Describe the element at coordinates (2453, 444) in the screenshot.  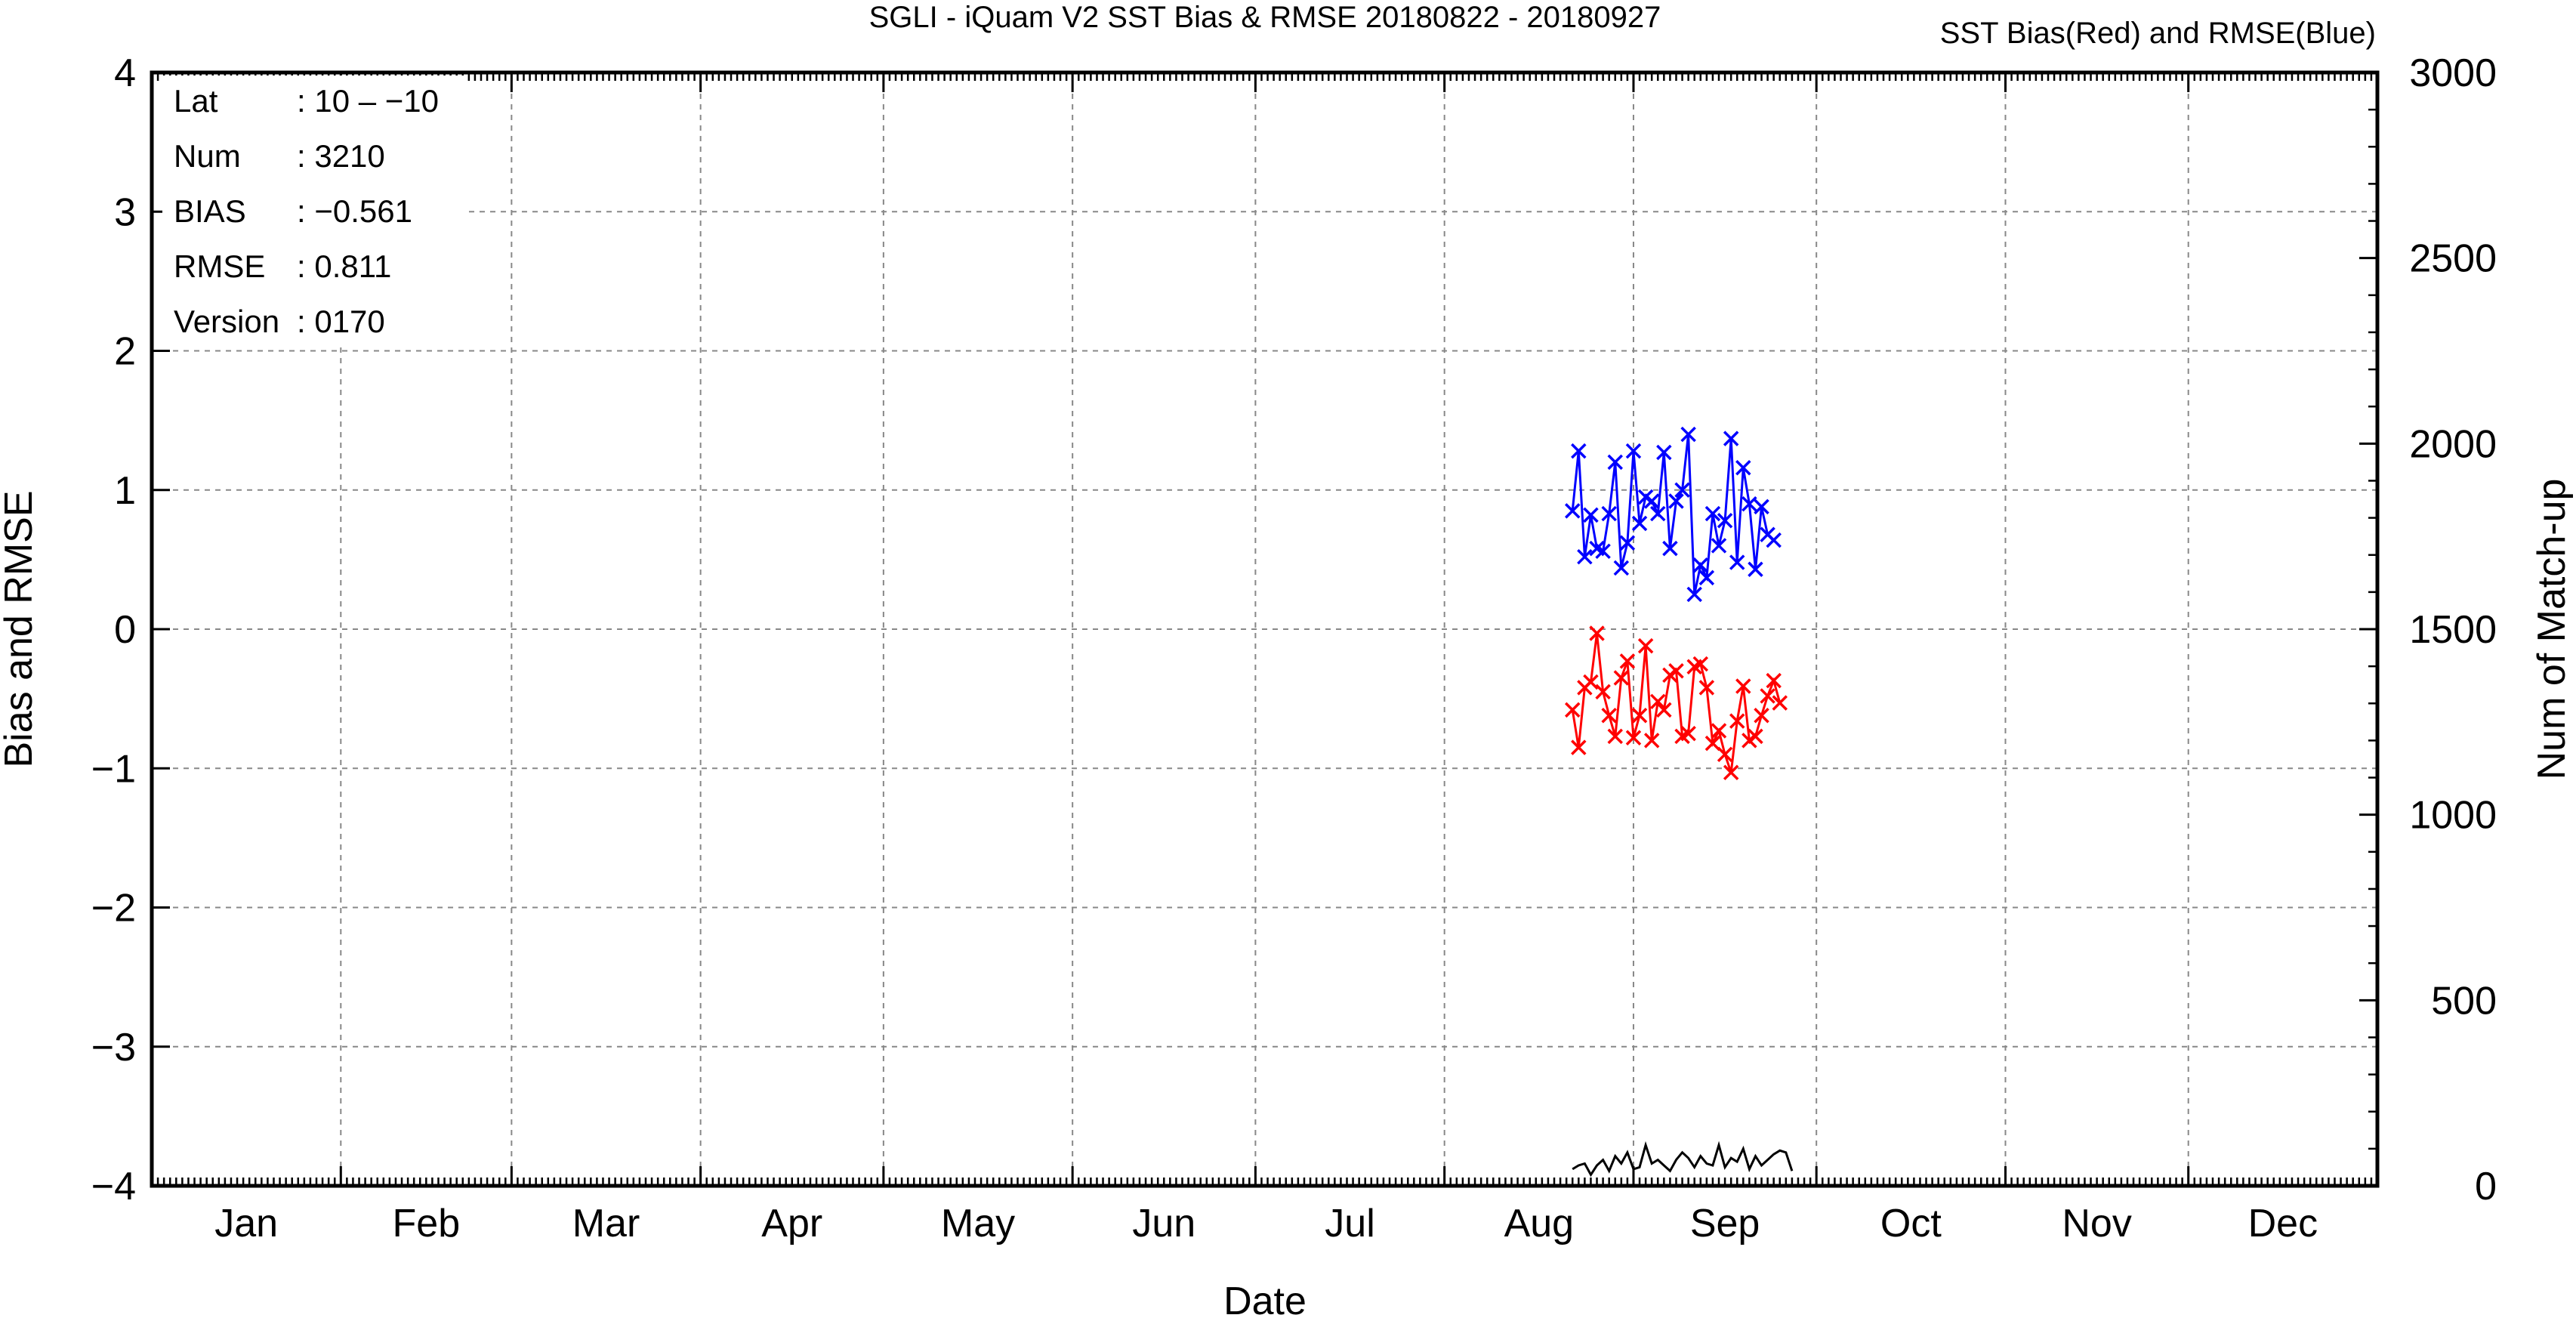
I see `y2-tick-label: 2000` at that location.